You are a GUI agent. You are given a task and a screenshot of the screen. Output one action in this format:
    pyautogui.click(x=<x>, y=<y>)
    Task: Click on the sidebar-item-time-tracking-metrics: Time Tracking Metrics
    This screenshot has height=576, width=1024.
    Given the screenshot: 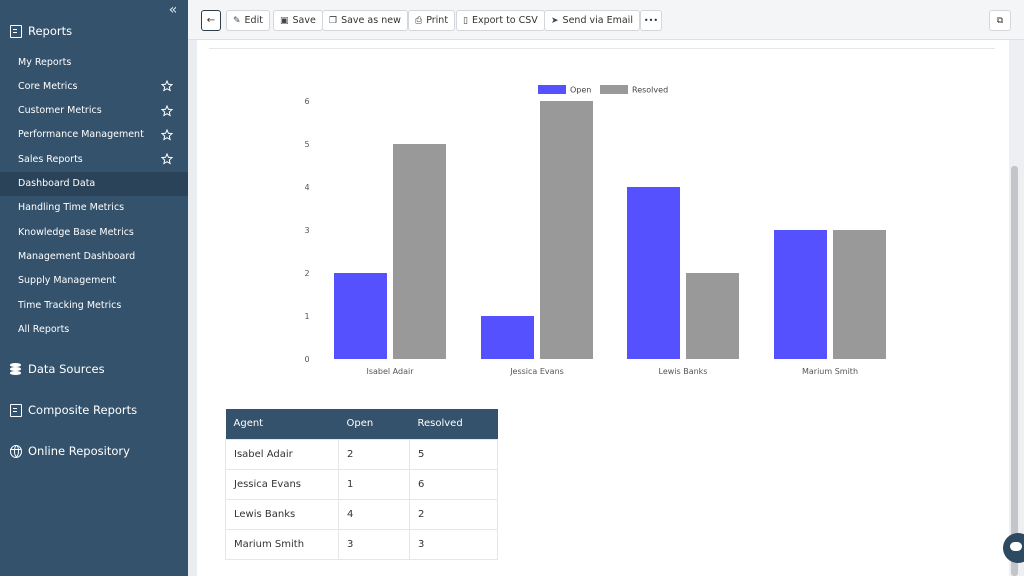 What is the action you would take?
    pyautogui.click(x=94, y=305)
    